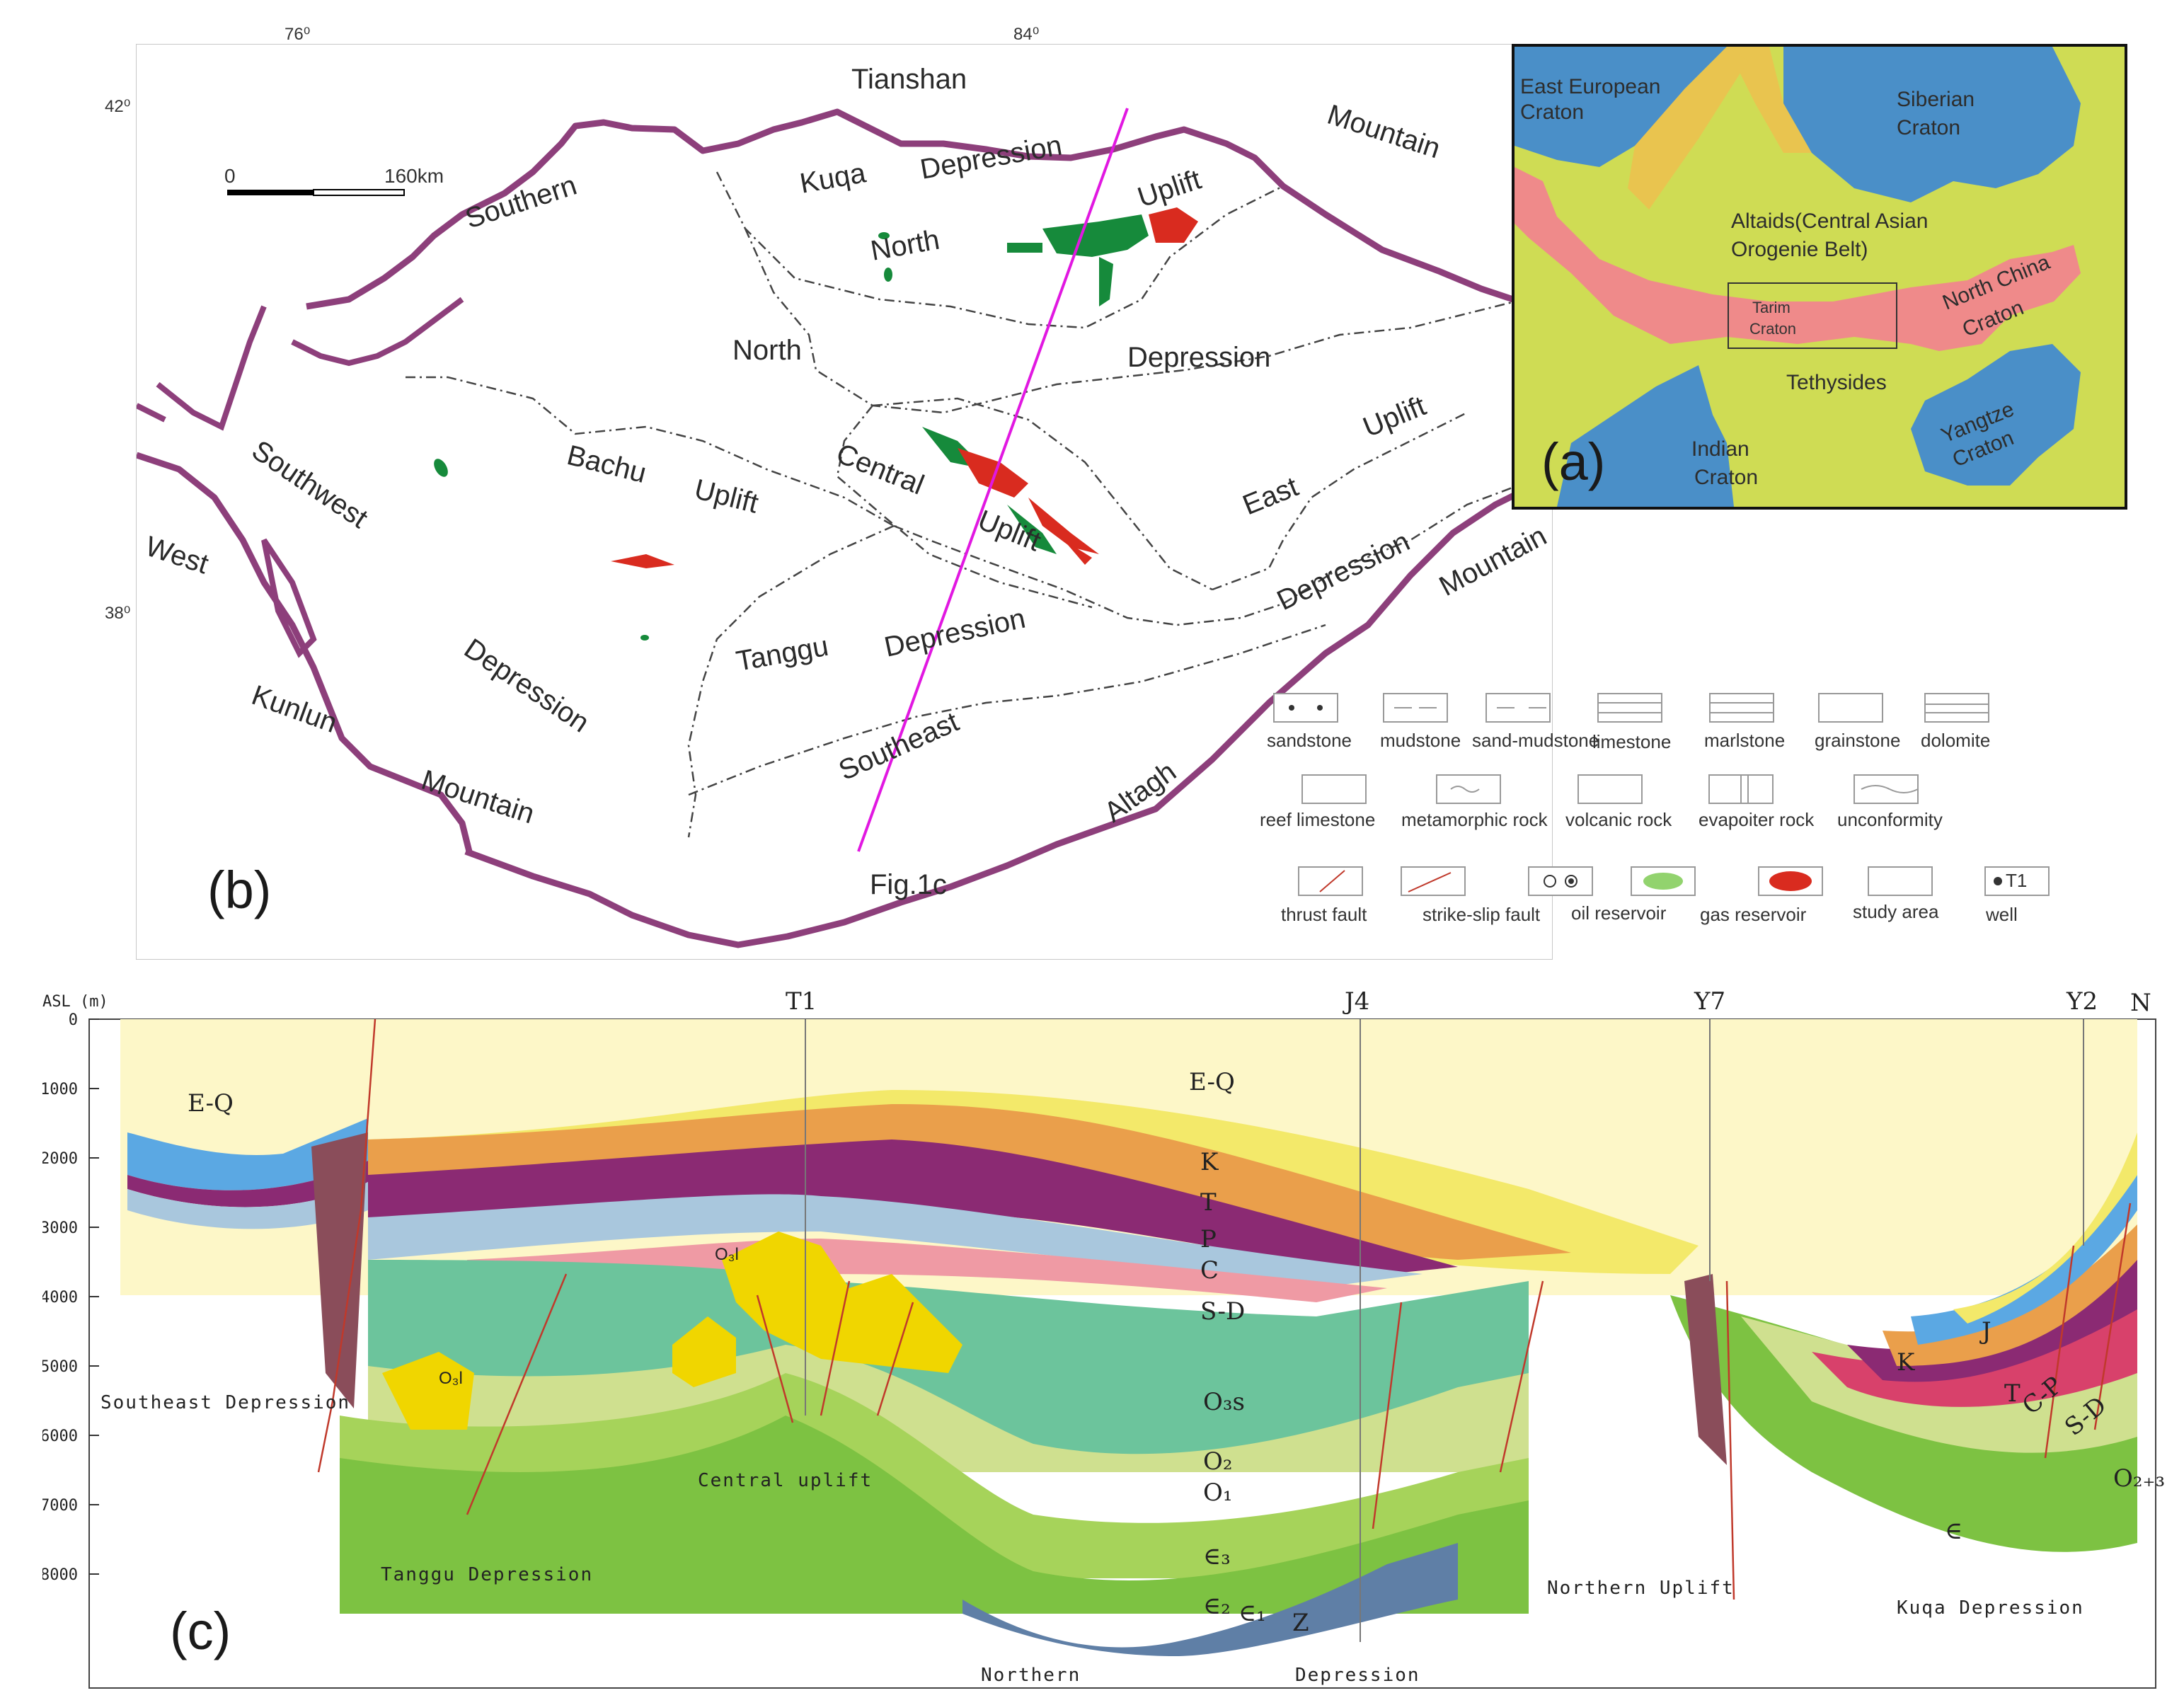  What do you see at coordinates (1813, 315) in the screenshot?
I see `study-area-box` at bounding box center [1813, 315].